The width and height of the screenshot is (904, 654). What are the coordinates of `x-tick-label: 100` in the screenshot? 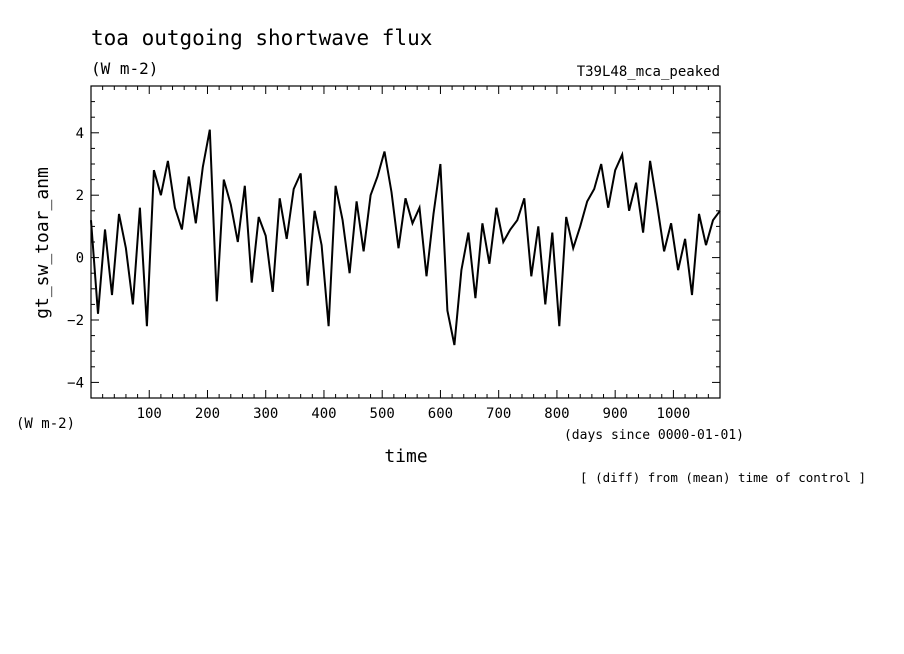 It's located at (149, 414).